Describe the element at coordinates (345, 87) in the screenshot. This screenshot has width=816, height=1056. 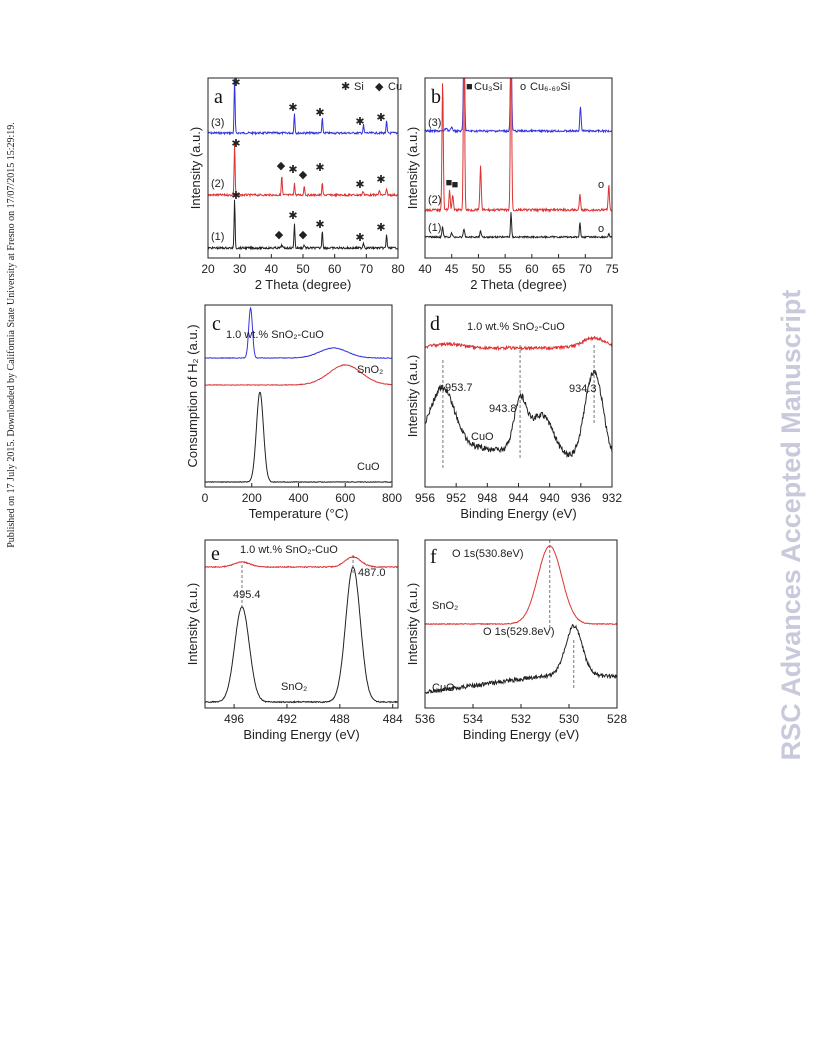
I see `legend-symbol: ✱` at that location.